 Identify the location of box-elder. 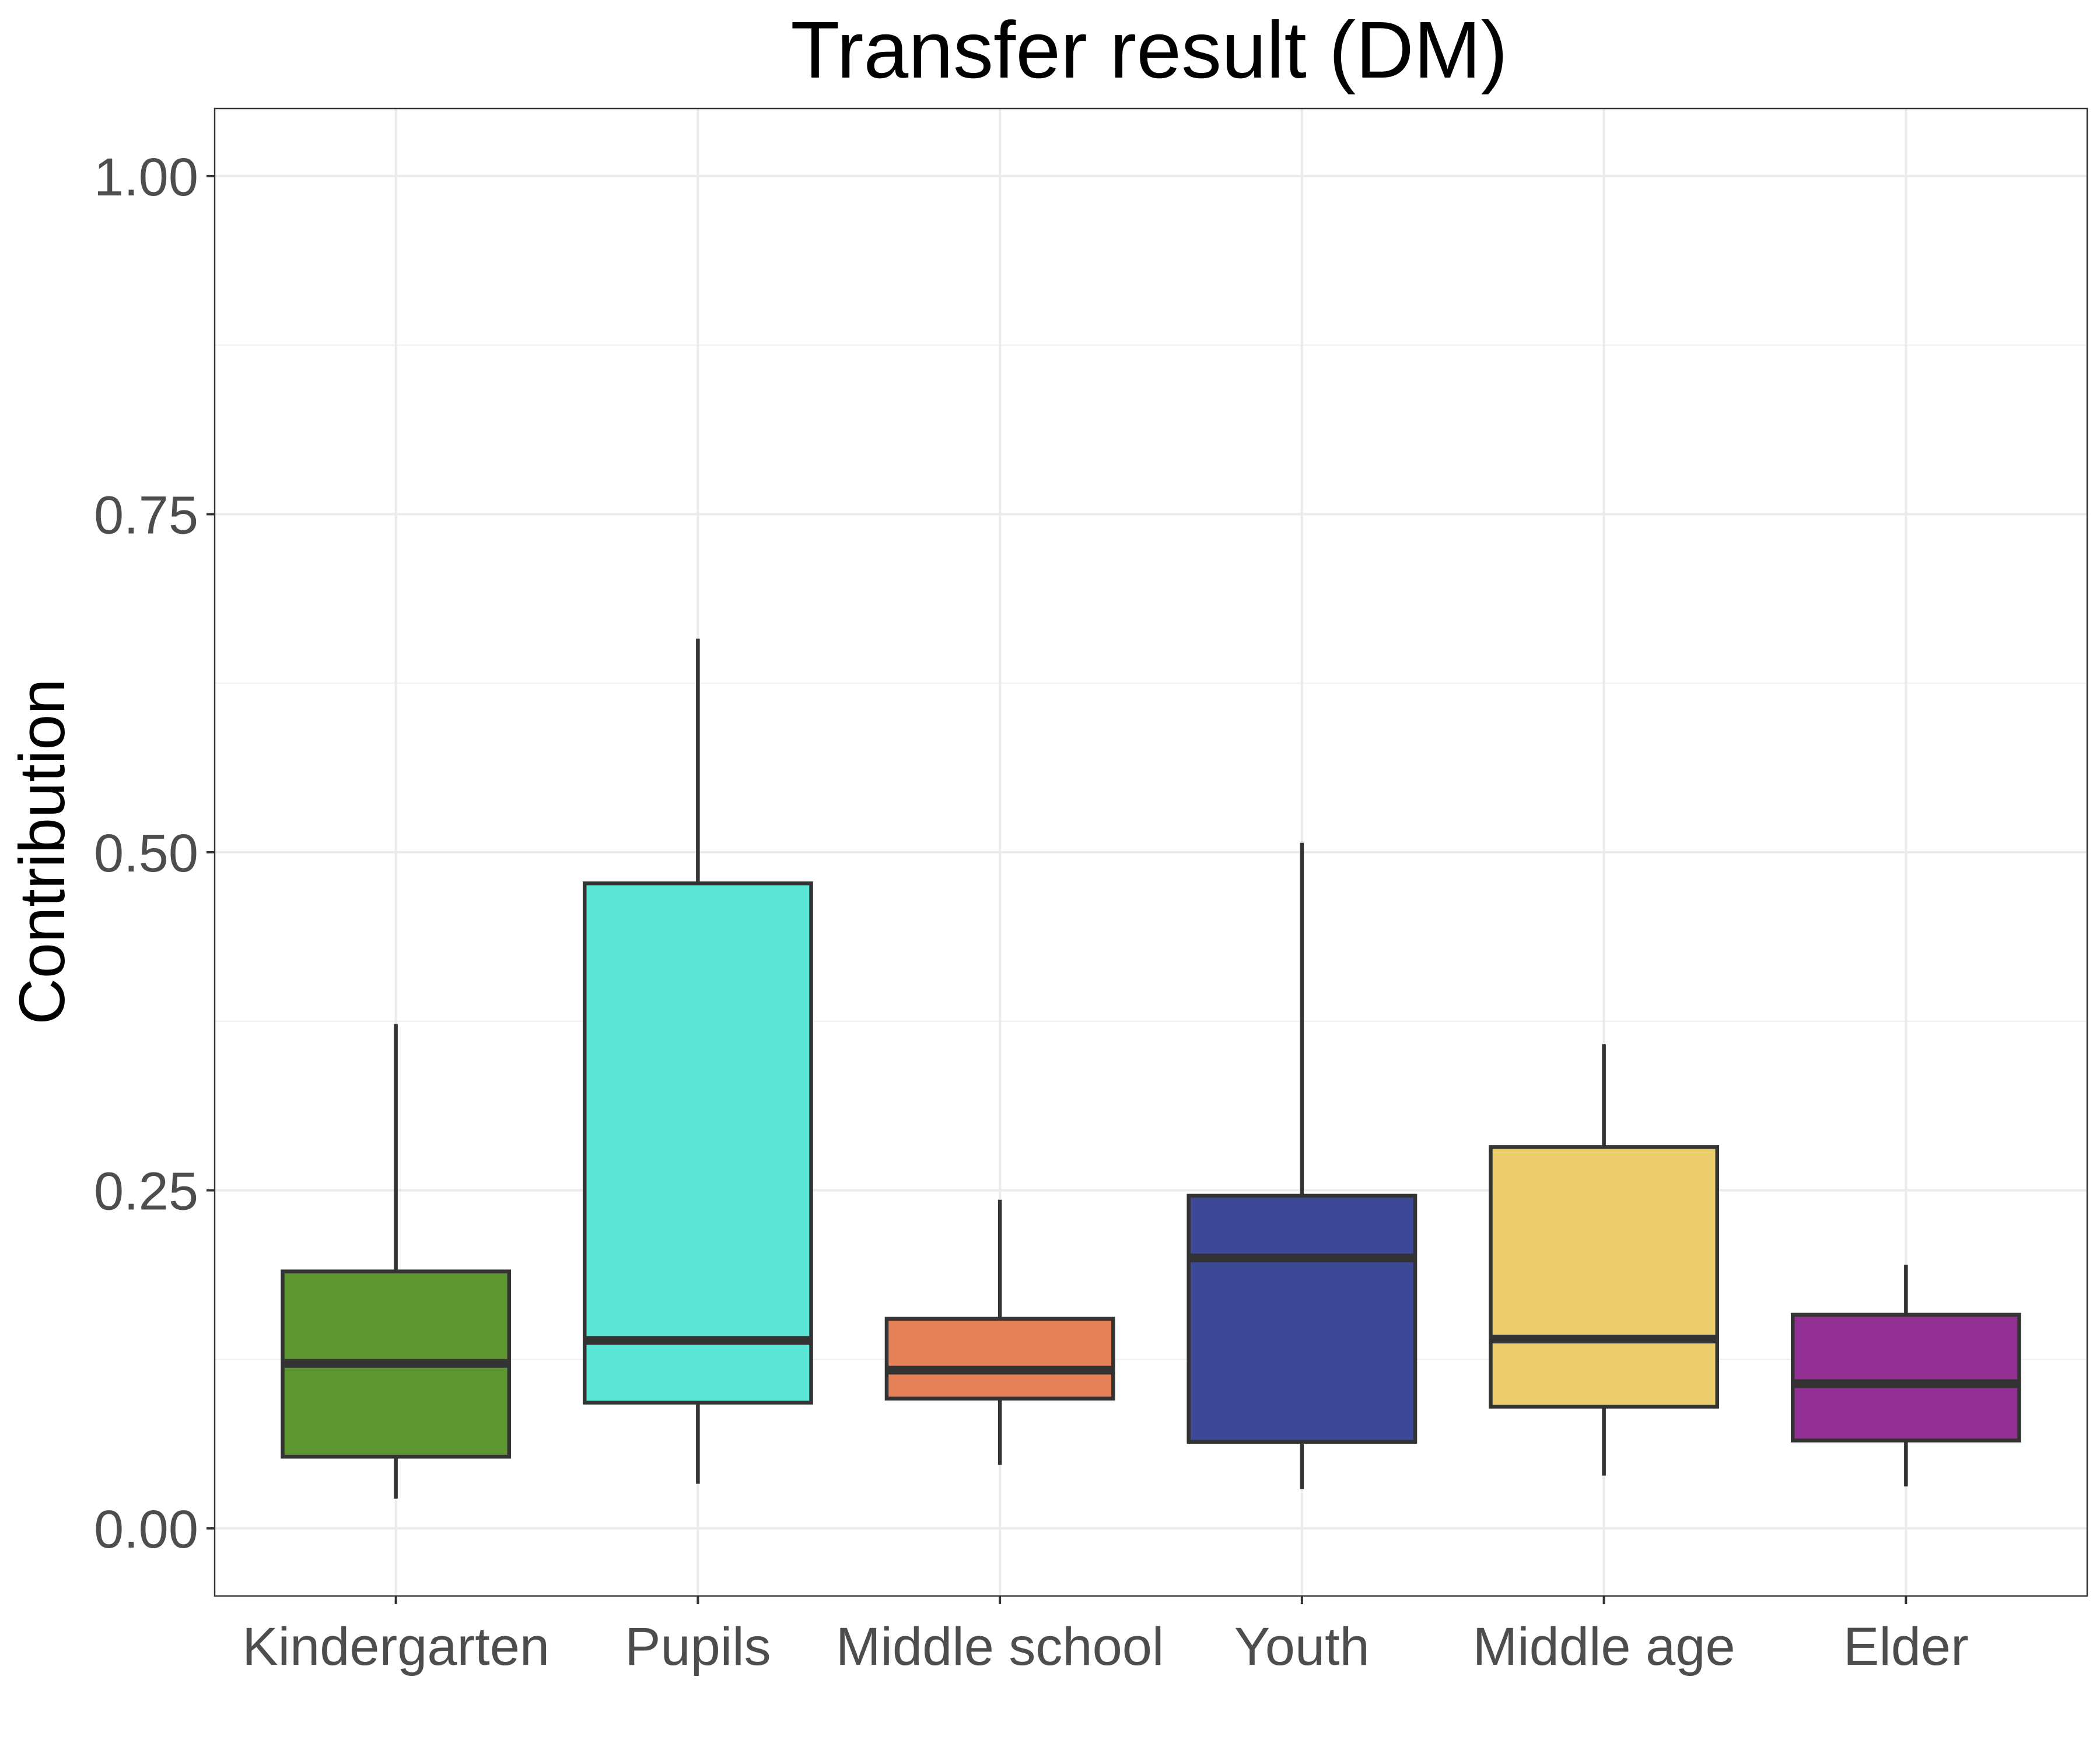
(1905, 1377).